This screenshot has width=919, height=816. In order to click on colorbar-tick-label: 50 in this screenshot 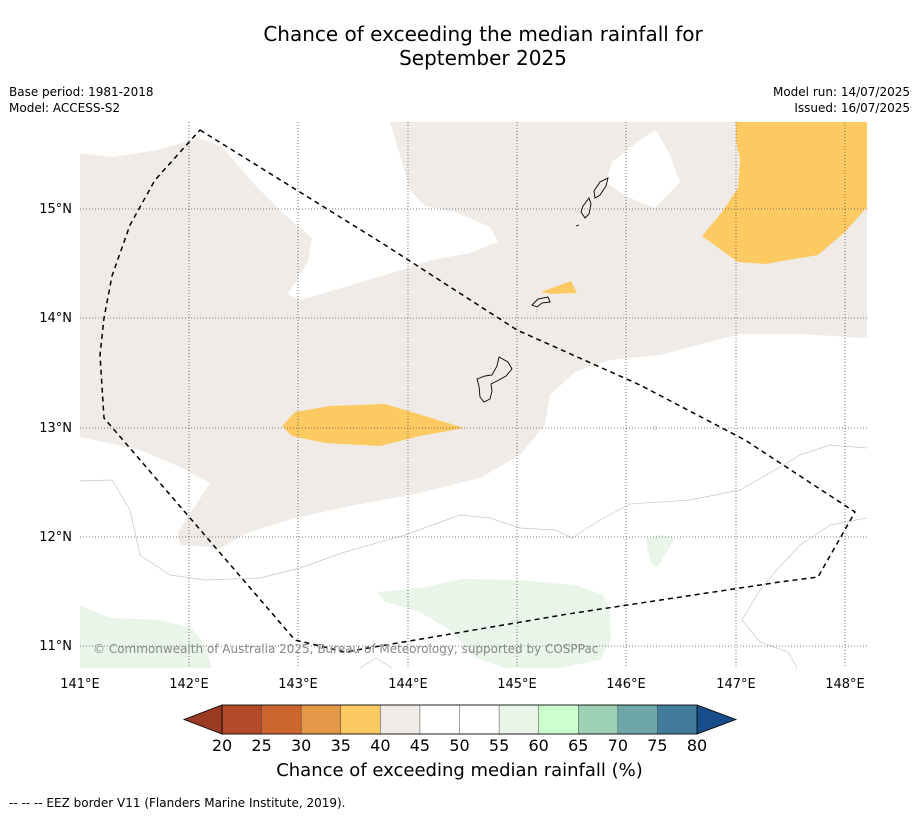, I will do `click(459, 745)`.